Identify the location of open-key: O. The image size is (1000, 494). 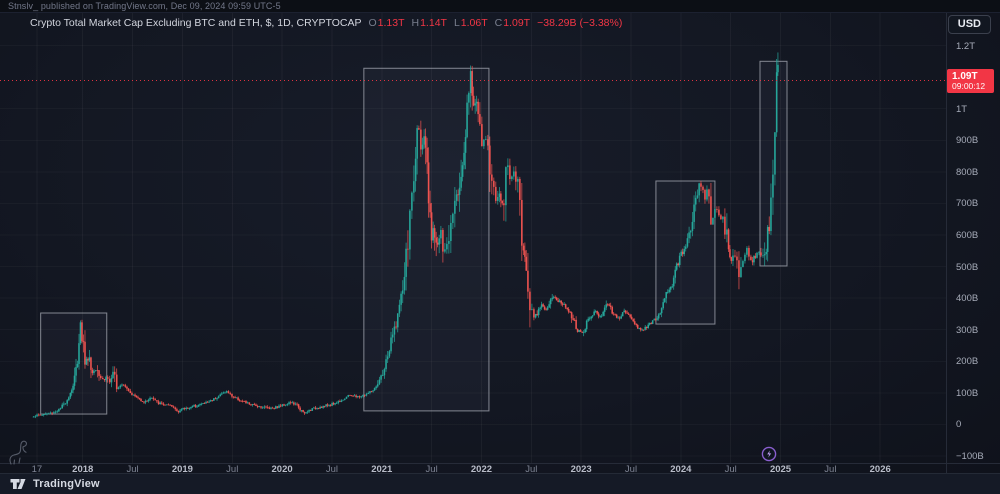
(372, 23).